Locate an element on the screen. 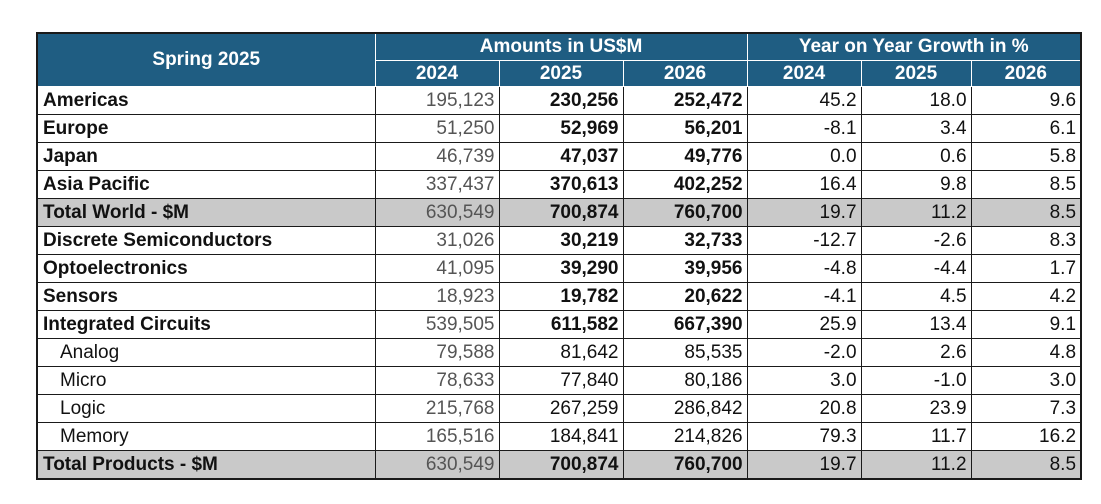 The width and height of the screenshot is (1101, 504). amount-cell: 230,256 is located at coordinates (561, 100).